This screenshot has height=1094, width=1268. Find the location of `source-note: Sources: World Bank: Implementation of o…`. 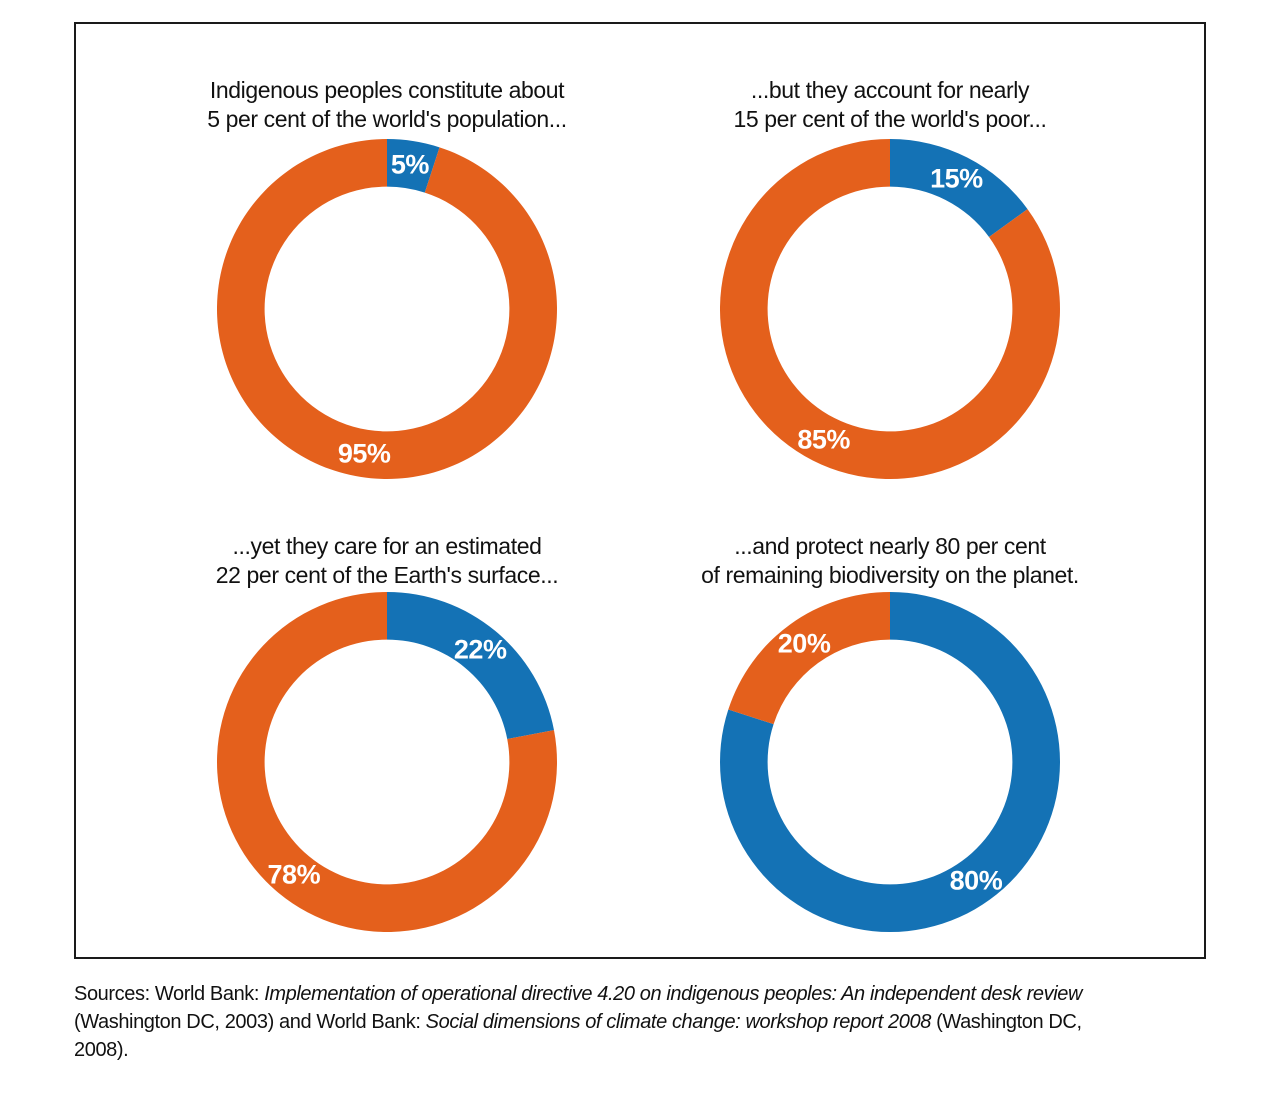

source-note: Sources: World Bank: Implementation of o… is located at coordinates (649, 1022).